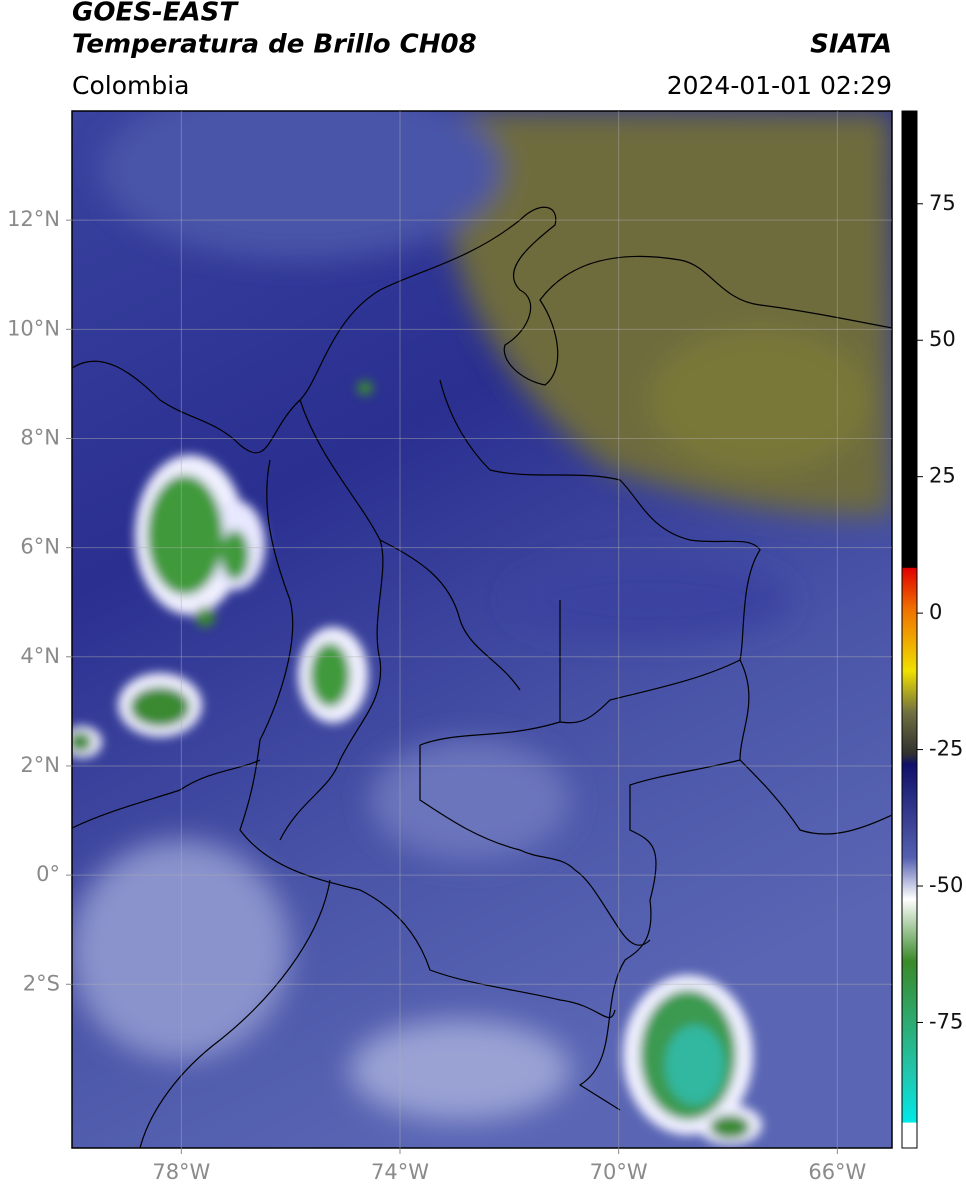 The image size is (966, 1194). I want to click on title-line2: Temperatura de Brillo CH08, so click(274, 45).